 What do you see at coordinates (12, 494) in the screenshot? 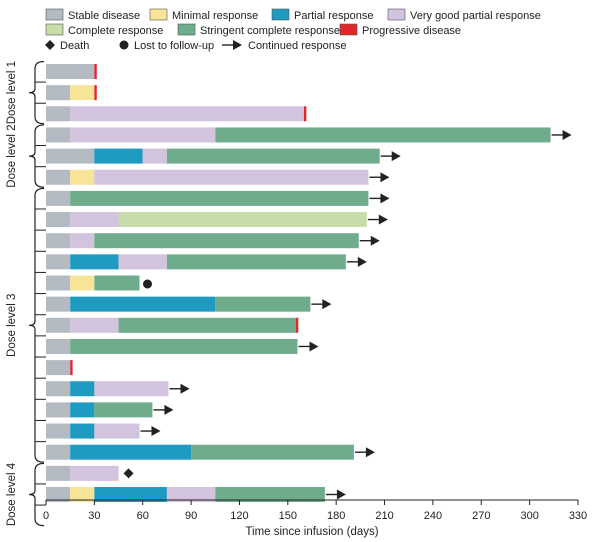
I see `dose-level-label-4: Dose level 4` at bounding box center [12, 494].